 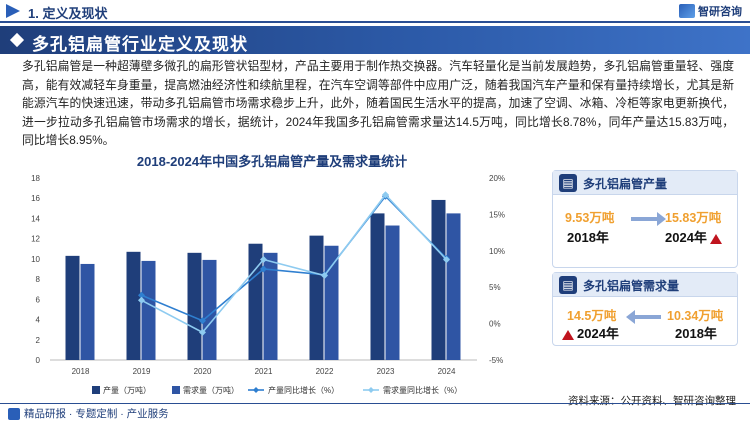 I want to click on footer-icon, so click(x=14, y=413).